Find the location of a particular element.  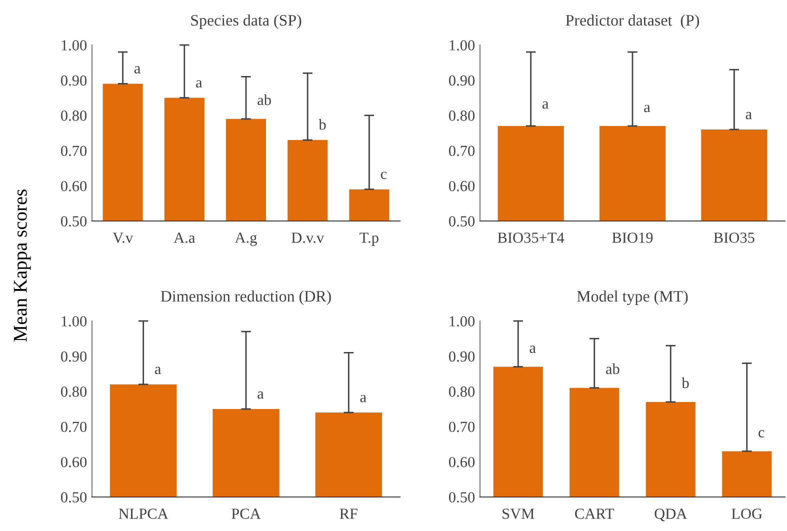

x-tick-label: PCA is located at coordinates (246, 513).